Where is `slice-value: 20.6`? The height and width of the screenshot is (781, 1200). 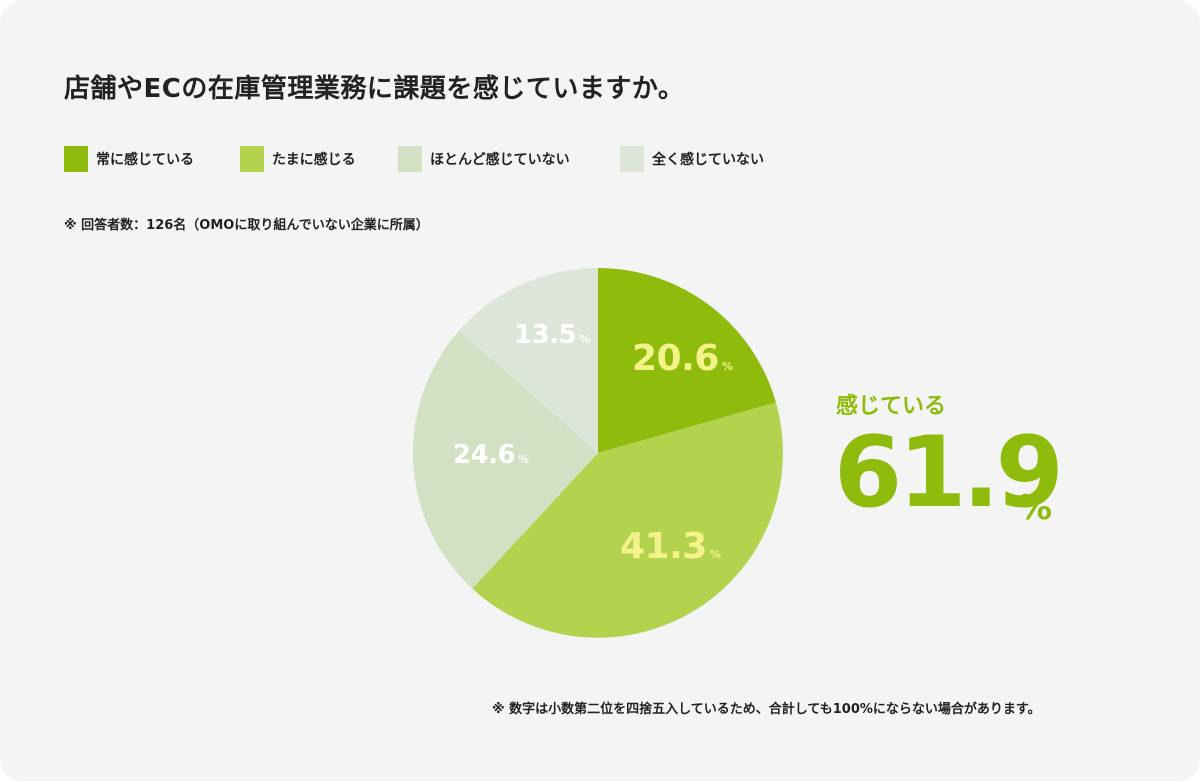 slice-value: 20.6 is located at coordinates (675, 358).